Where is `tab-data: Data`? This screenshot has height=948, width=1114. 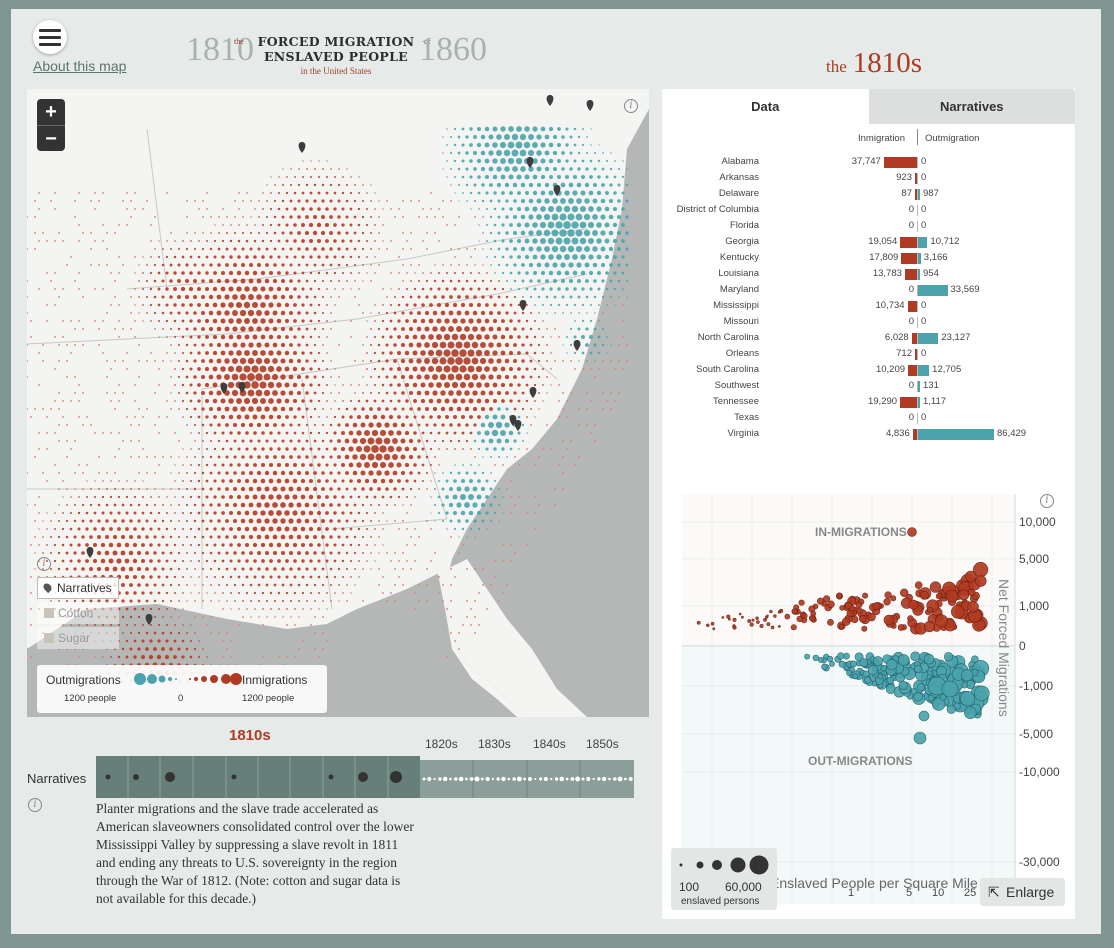 tab-data: Data is located at coordinates (765, 106).